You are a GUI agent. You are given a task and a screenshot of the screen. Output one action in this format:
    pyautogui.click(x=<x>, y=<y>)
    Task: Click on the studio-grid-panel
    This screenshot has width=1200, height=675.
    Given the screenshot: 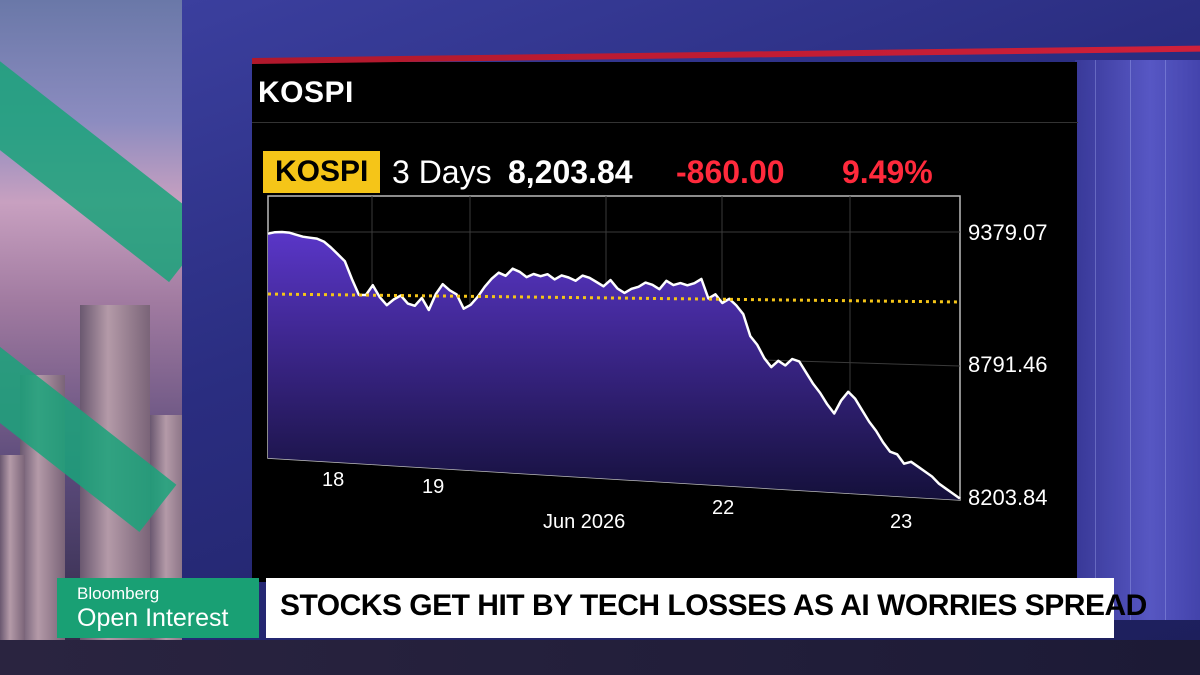 What is the action you would take?
    pyautogui.click(x=1137, y=340)
    